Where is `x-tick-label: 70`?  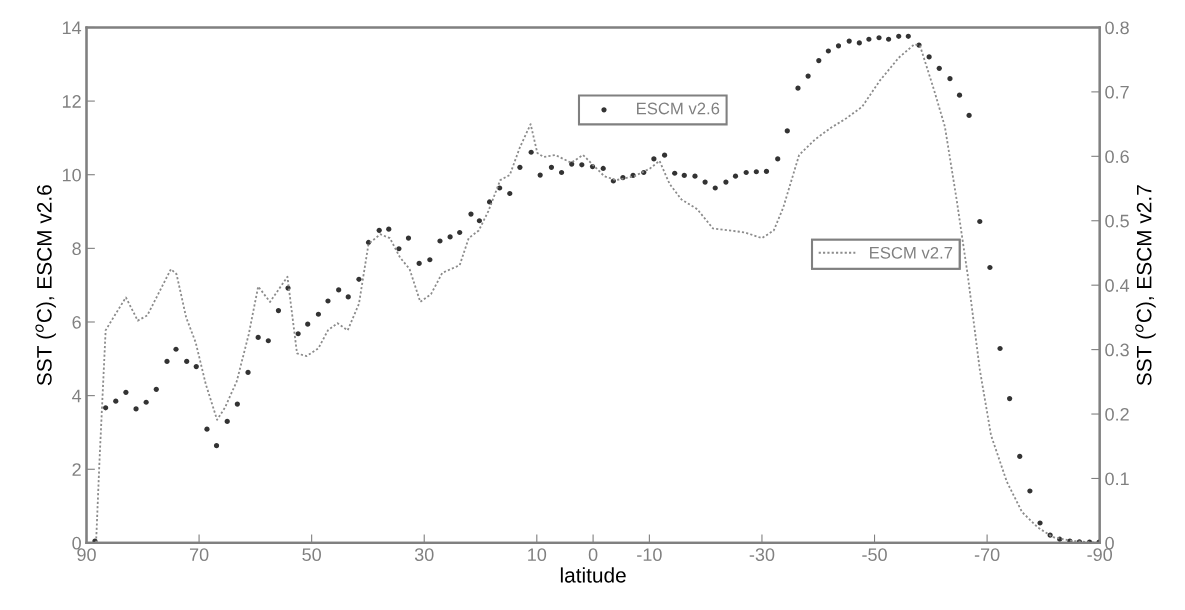
x-tick-label: 70 is located at coordinates (199, 555).